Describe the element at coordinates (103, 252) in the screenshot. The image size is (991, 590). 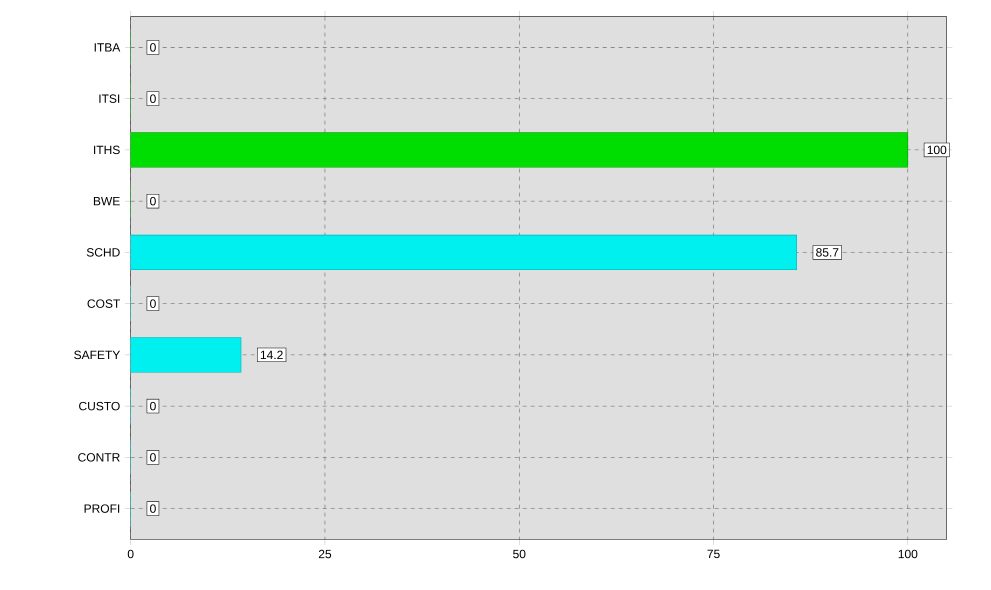
I see `y-tick-label: SCHD` at that location.